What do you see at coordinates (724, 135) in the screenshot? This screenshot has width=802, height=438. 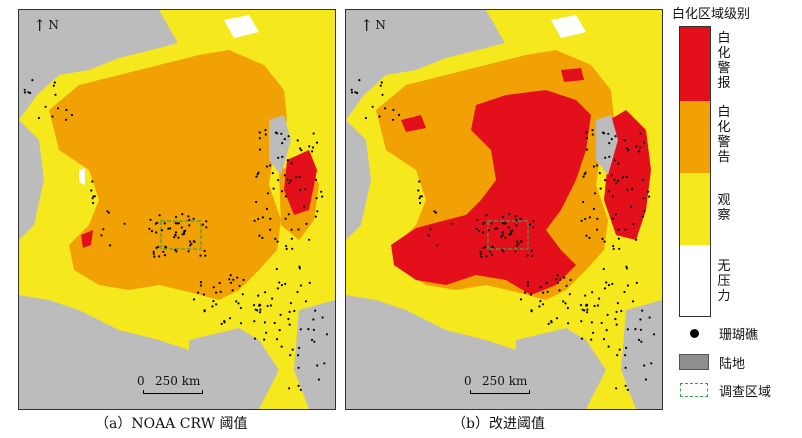 I see `legend-label-warning: 白化警告` at bounding box center [724, 135].